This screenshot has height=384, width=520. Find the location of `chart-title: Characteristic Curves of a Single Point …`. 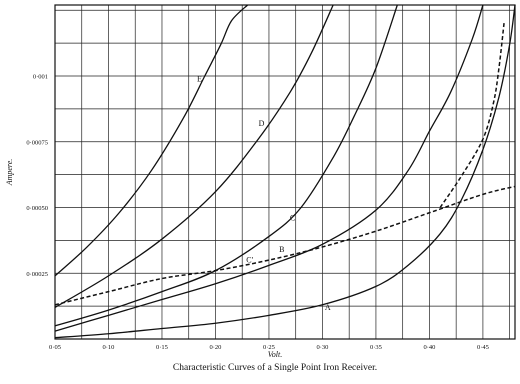

chart-title: Characteristic Curves of a Single Point … is located at coordinates (275, 367).